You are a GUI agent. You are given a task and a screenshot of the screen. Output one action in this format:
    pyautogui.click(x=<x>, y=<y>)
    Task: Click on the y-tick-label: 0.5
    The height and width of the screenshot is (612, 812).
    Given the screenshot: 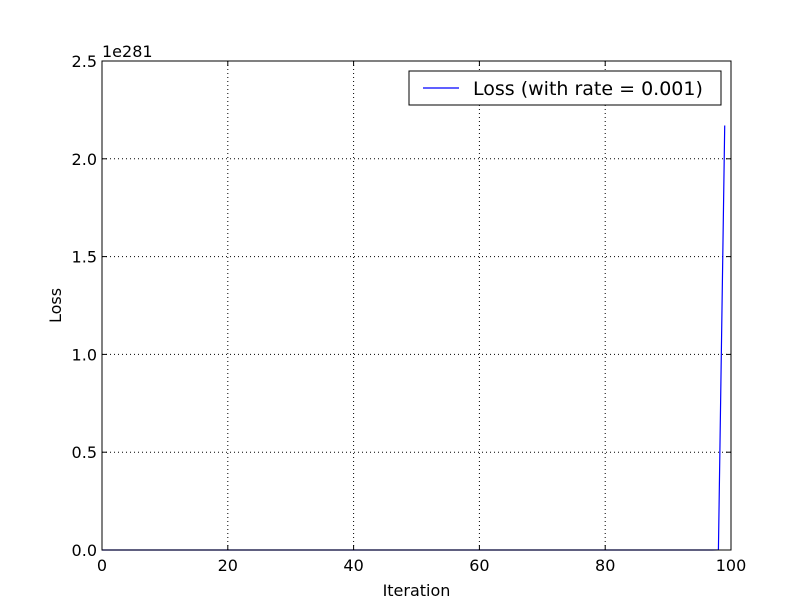 What is the action you would take?
    pyautogui.click(x=84, y=452)
    